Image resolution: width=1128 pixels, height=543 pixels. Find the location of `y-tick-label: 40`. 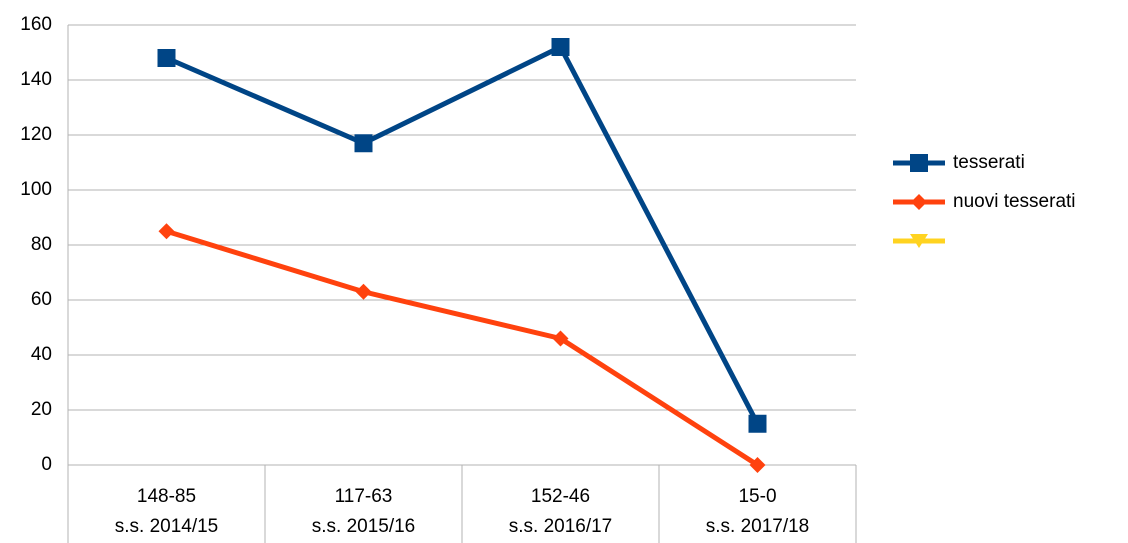

y-tick-label: 40 is located at coordinates (41, 354).